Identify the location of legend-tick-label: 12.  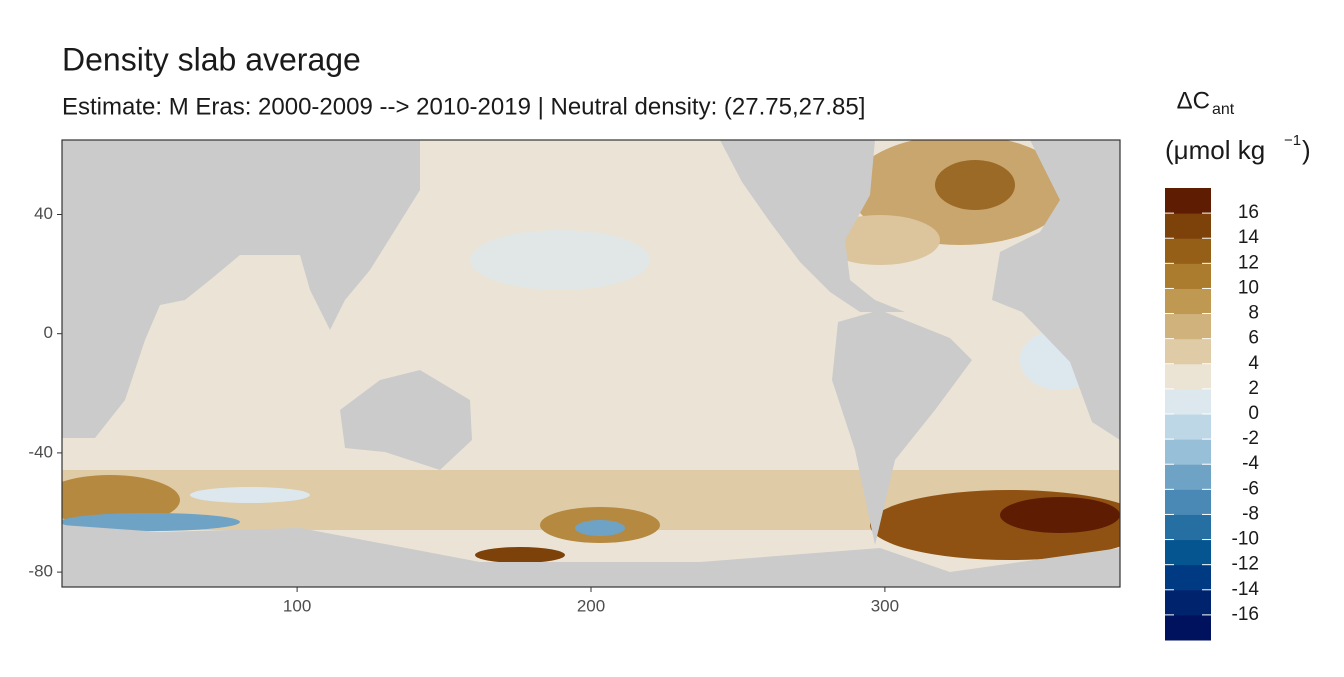
(1248, 262).